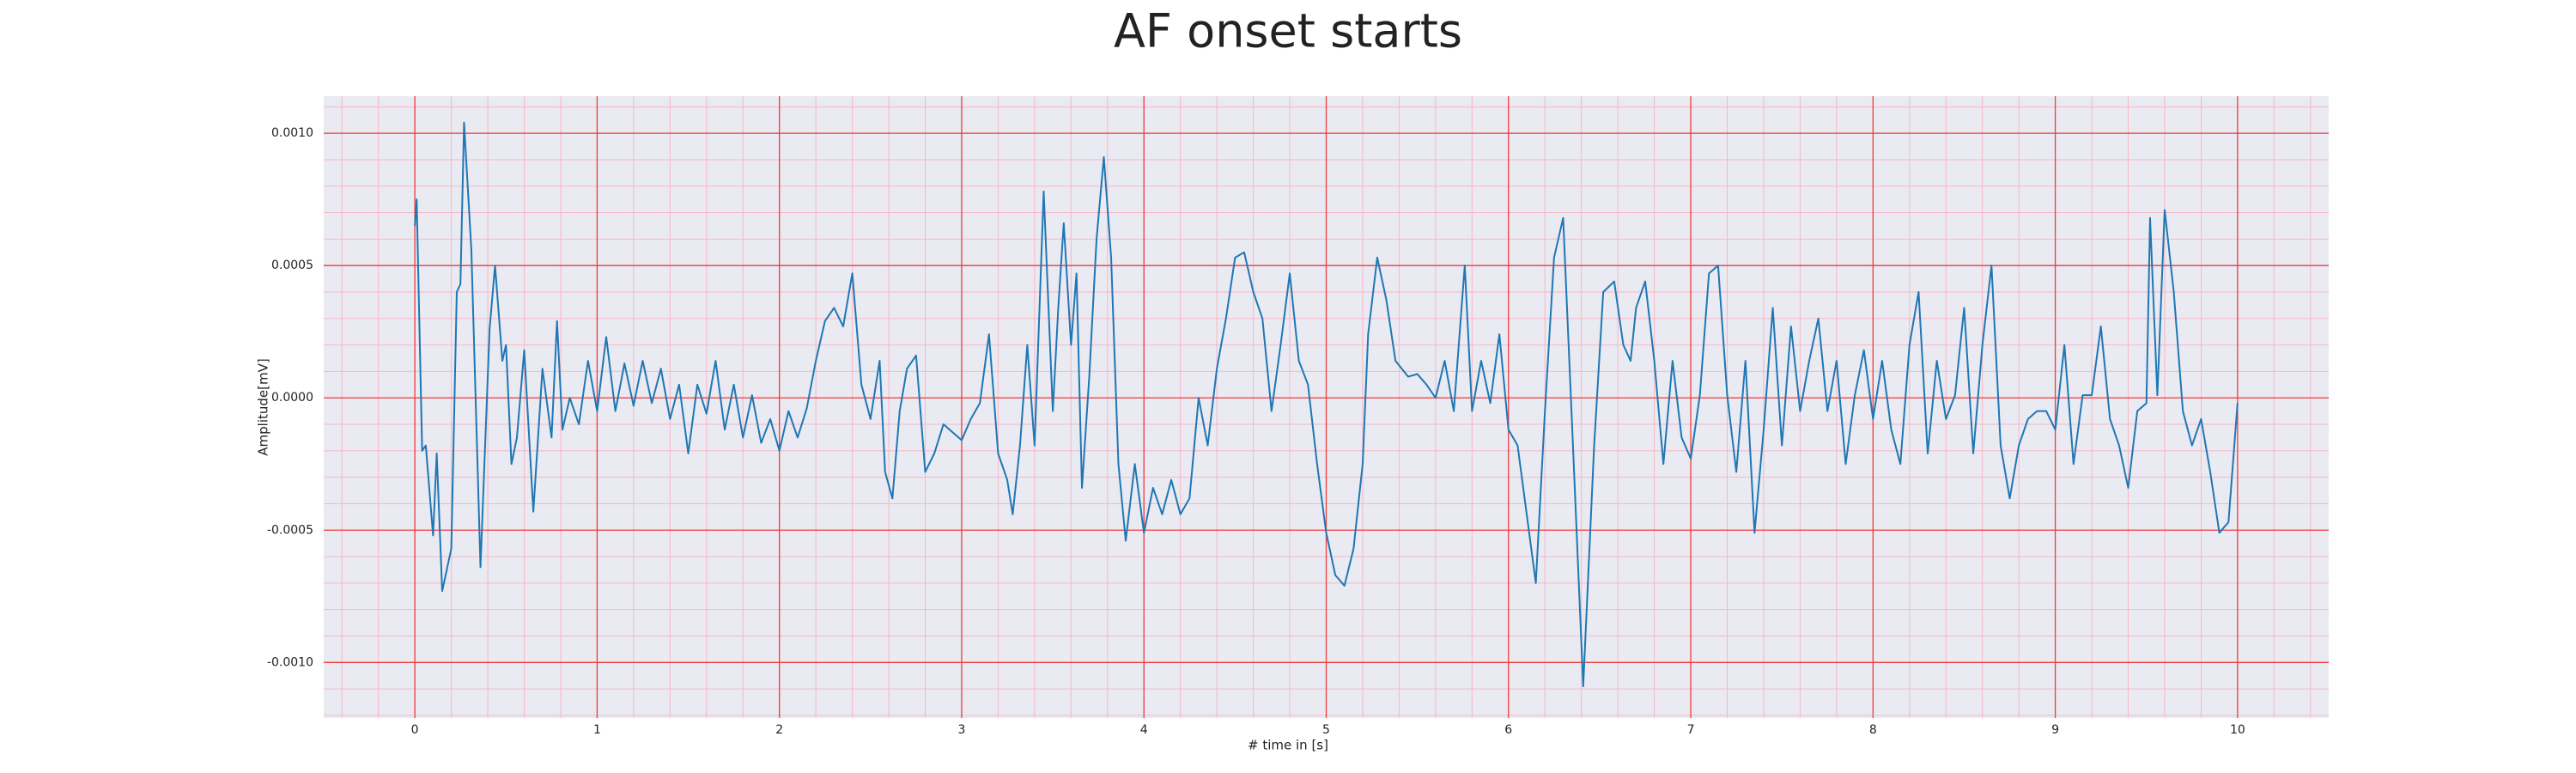 Image resolution: width=2576 pixels, height=773 pixels. I want to click on y-axis-label: Amplitude[mV], so click(263, 406).